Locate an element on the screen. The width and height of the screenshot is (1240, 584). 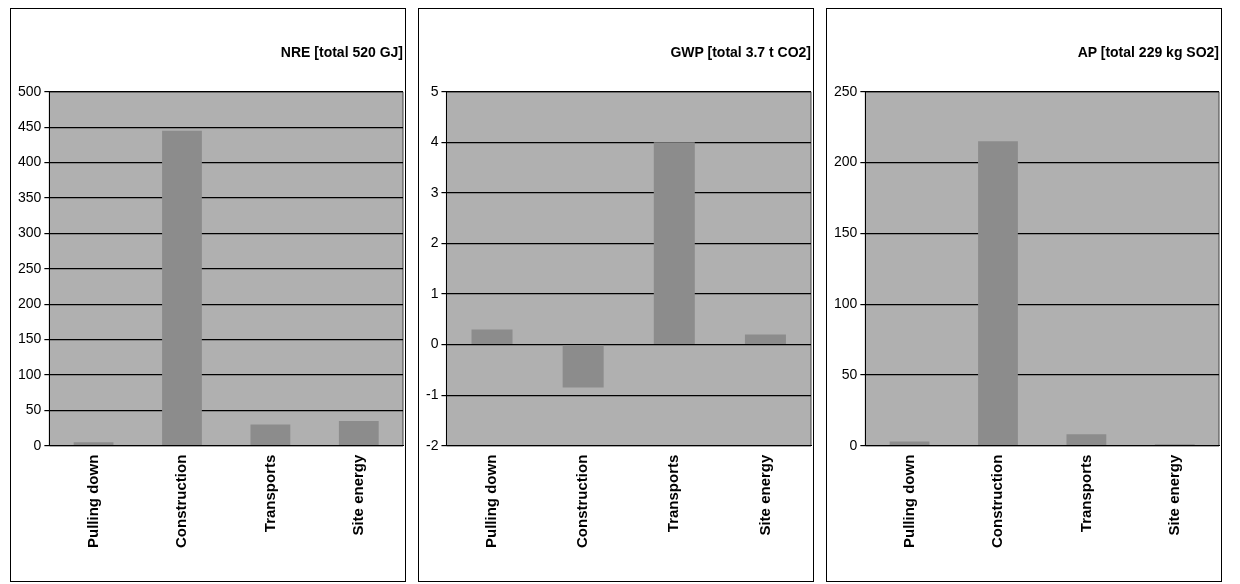
y-tick-label: 3 is located at coordinates (434, 191).